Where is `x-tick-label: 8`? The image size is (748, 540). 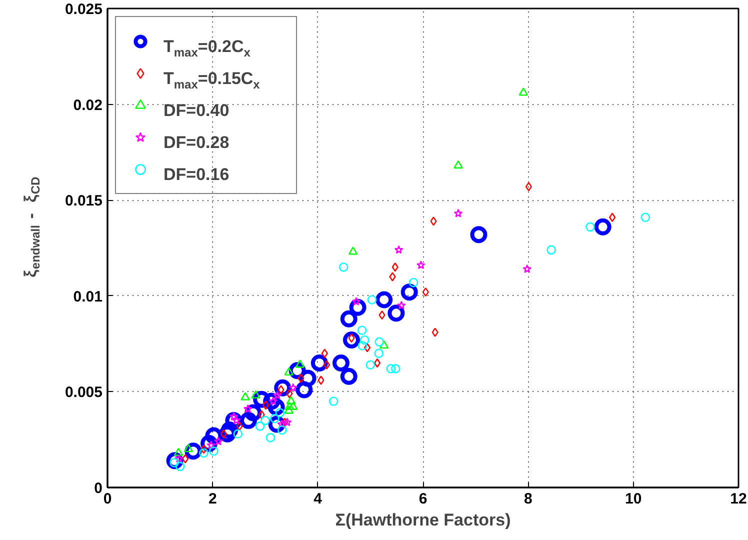
x-tick-label: 8 is located at coordinates (528, 499).